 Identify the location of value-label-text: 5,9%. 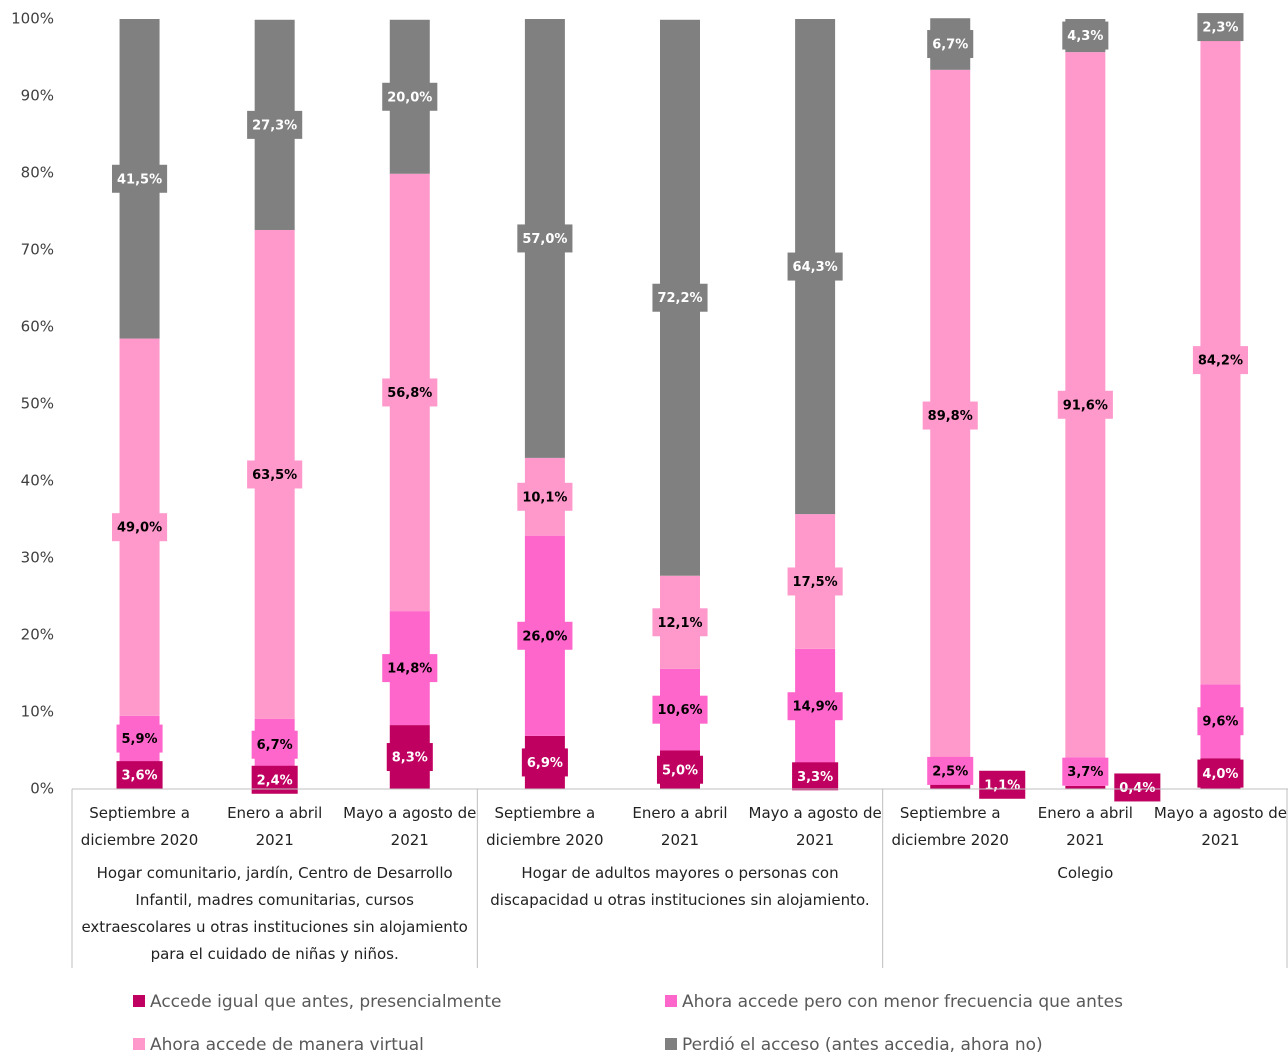
(140, 739).